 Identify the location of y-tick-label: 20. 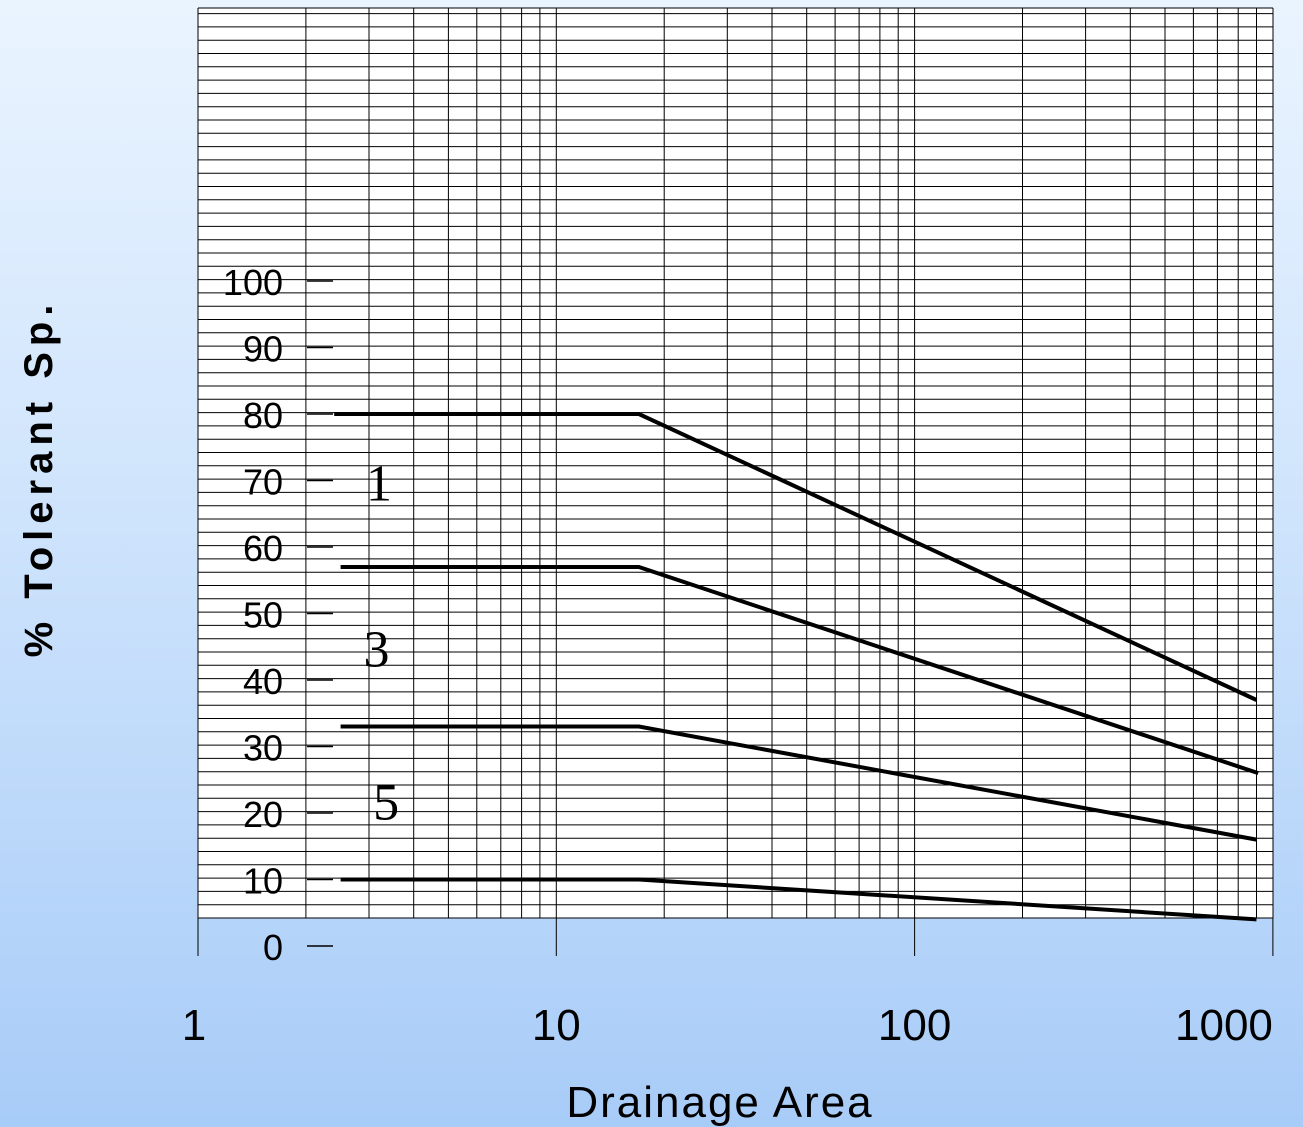
(263, 814).